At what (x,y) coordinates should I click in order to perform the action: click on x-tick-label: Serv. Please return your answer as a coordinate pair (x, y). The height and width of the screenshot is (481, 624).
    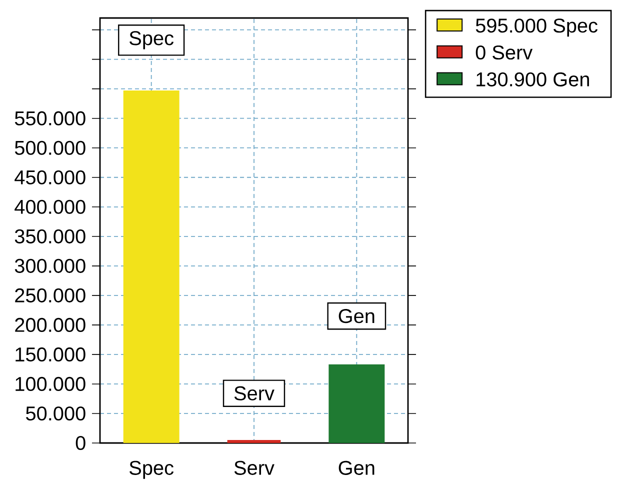
    Looking at the image, I should click on (254, 467).